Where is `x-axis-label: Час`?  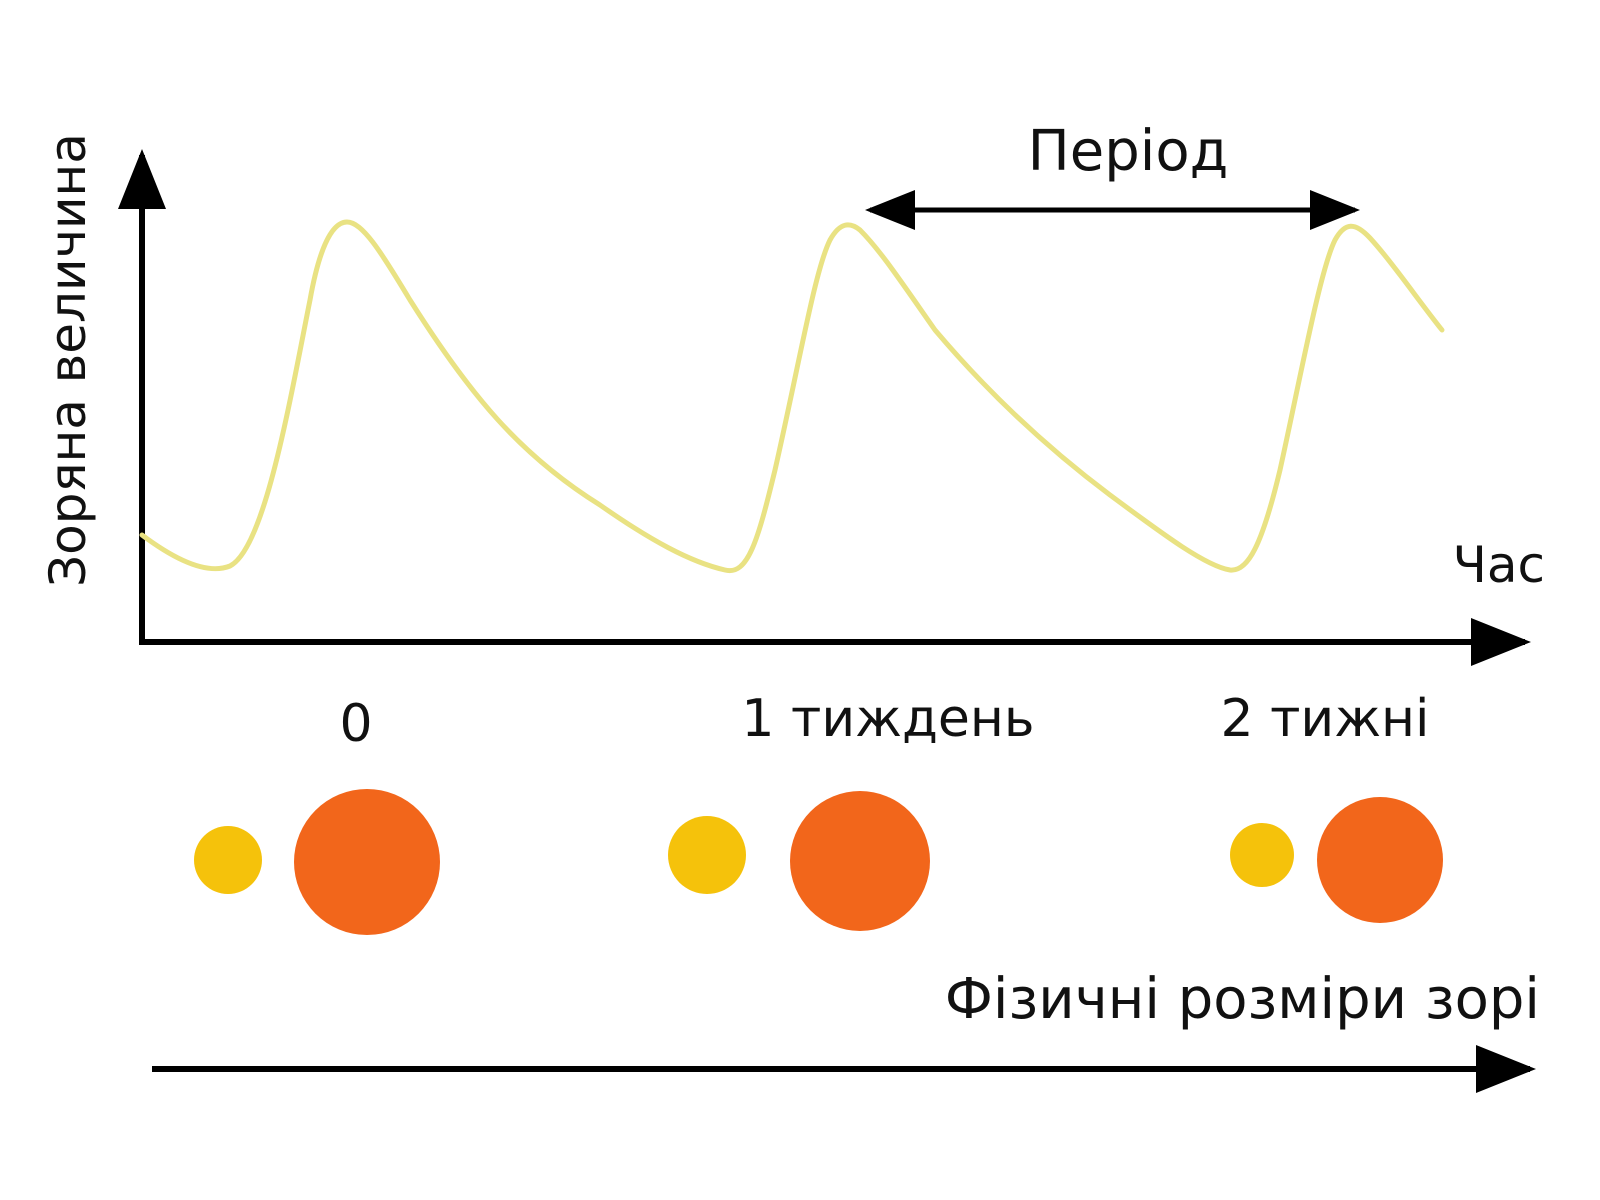
x-axis-label: Час is located at coordinates (1499, 565).